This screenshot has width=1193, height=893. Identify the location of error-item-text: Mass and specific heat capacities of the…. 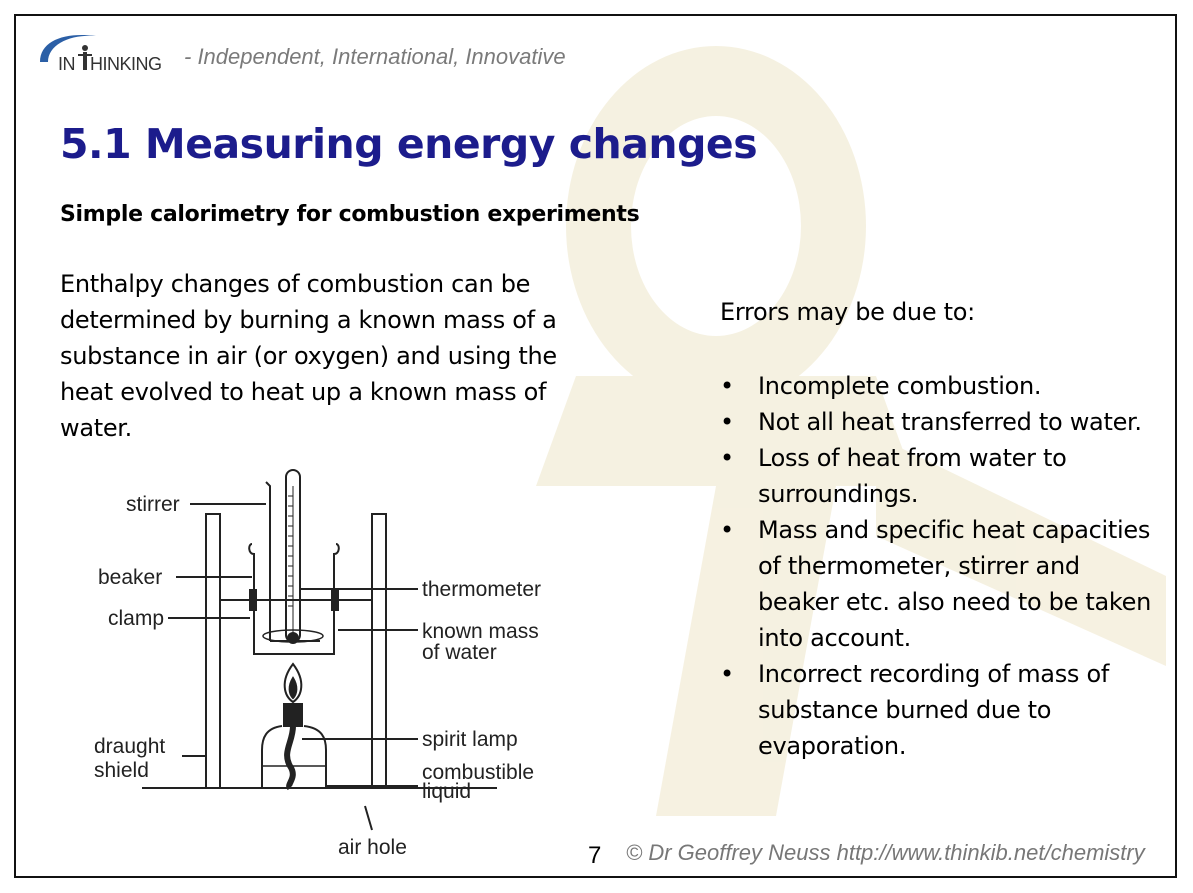
(955, 584).